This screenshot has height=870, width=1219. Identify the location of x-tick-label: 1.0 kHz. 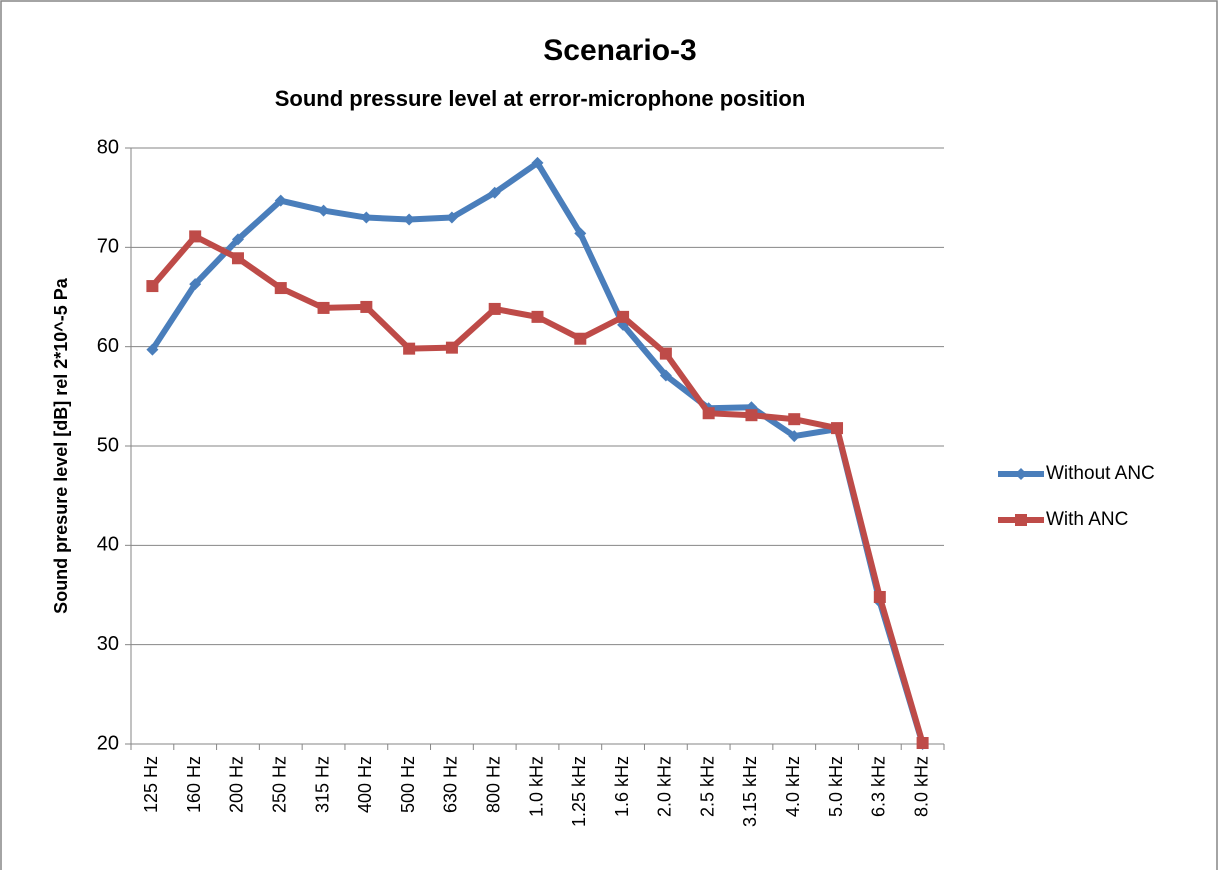
(536, 786).